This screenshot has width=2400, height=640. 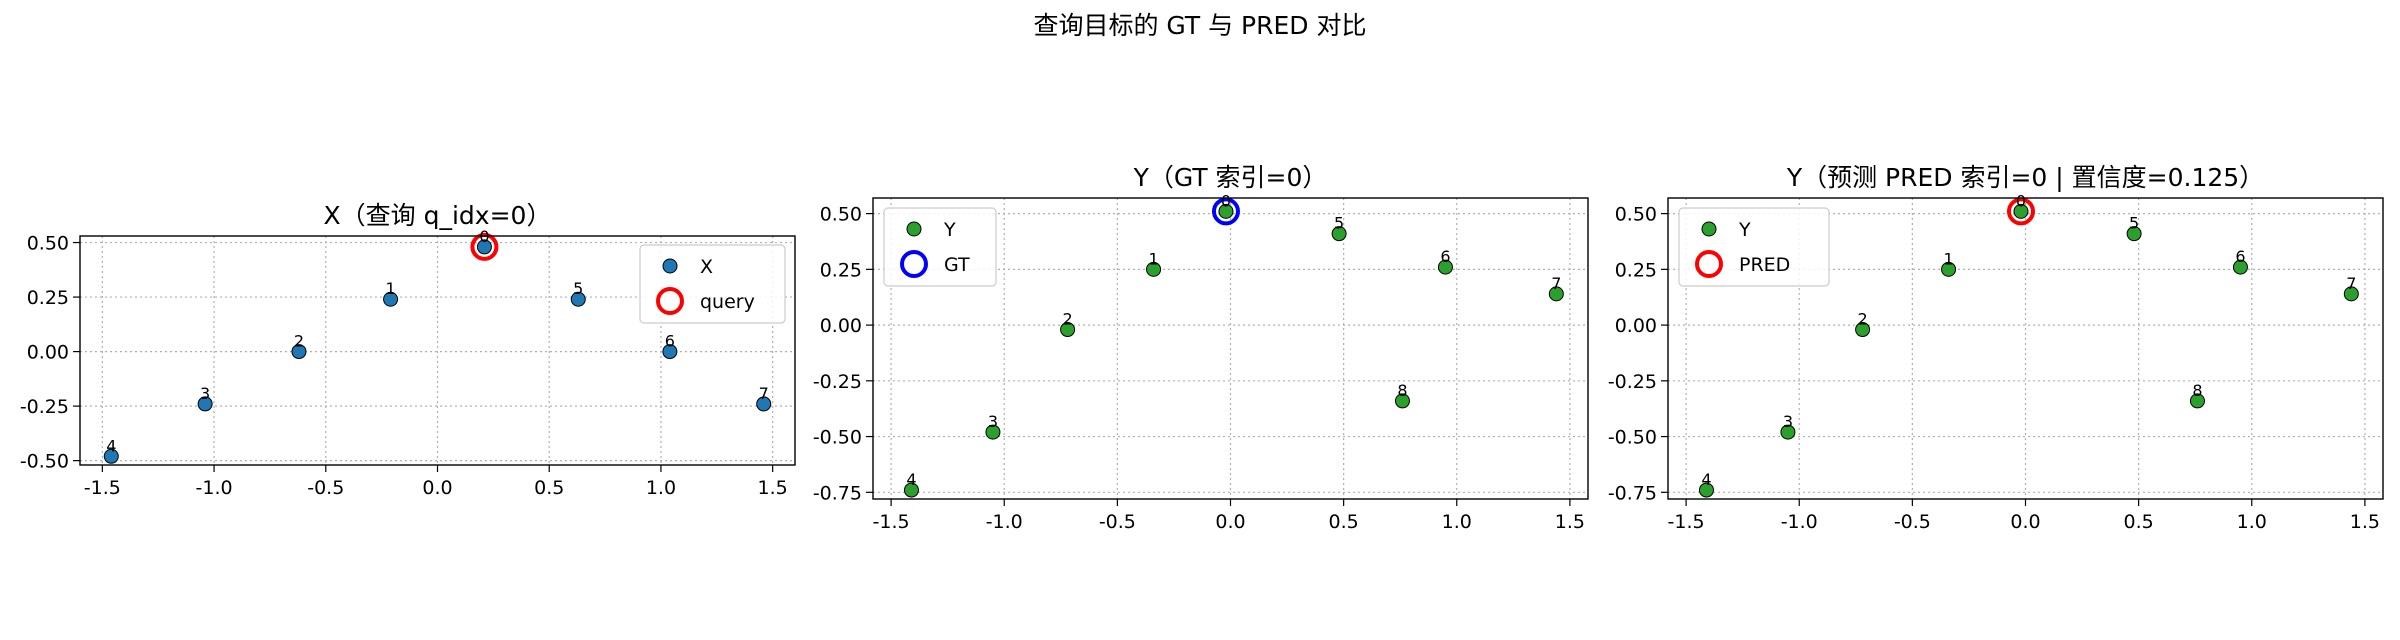 What do you see at coordinates (1199, 25) in the screenshot?
I see `figure-suptitle: 查询目标的 GT 与 PRED 对比` at bounding box center [1199, 25].